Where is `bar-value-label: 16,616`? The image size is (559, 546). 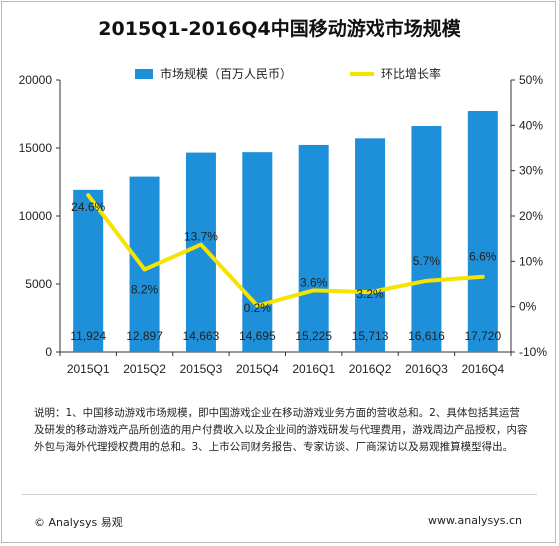
bar-value-label: 16,616 is located at coordinates (426, 336).